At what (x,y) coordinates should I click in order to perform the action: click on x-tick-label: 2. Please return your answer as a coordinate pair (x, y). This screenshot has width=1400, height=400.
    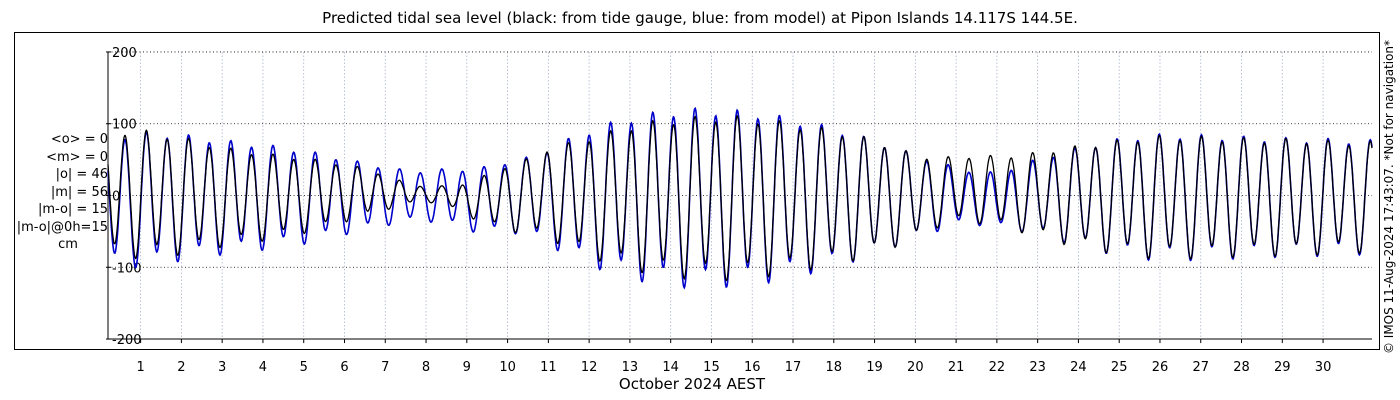
    Looking at the image, I should click on (181, 367).